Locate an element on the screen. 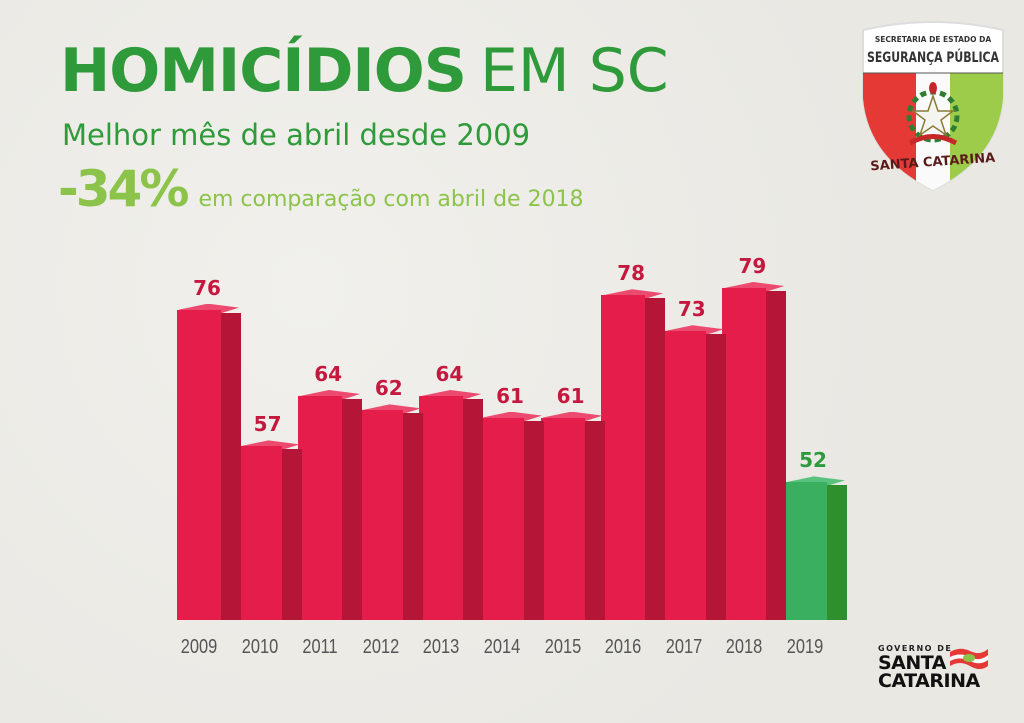  x-tick-2013: 2013 is located at coordinates (441, 647).